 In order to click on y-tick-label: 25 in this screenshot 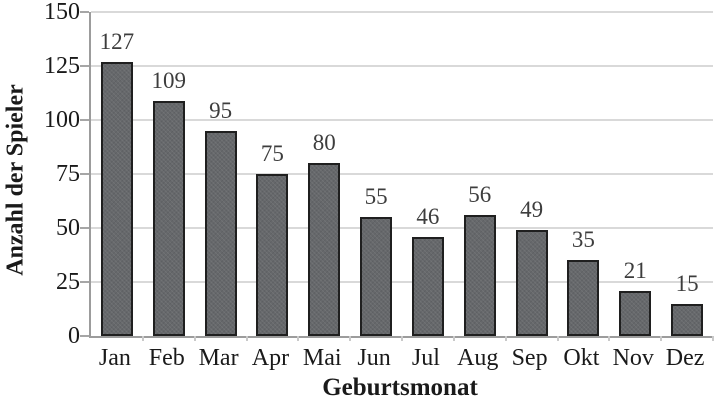, I will do `click(68, 282)`.